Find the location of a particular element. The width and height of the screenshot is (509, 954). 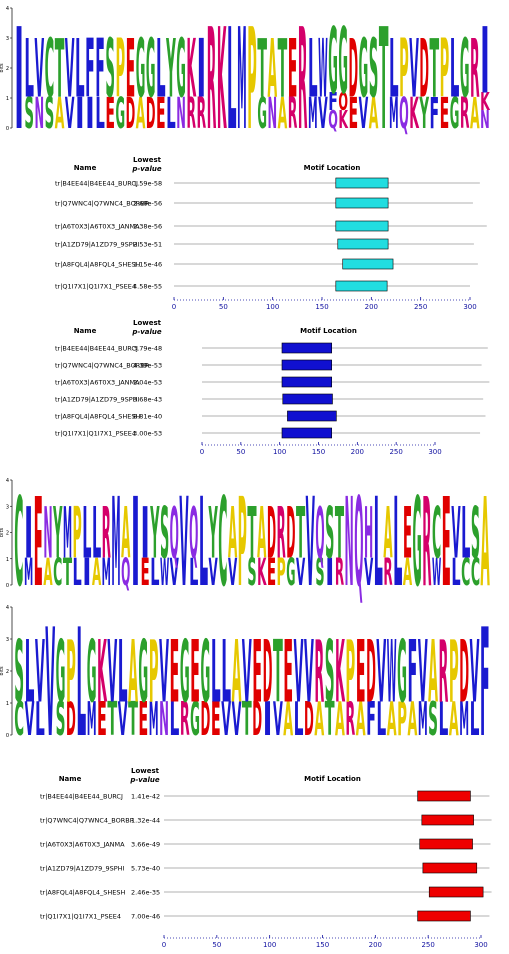

x-tick-label: 250 is located at coordinates (427, 945).